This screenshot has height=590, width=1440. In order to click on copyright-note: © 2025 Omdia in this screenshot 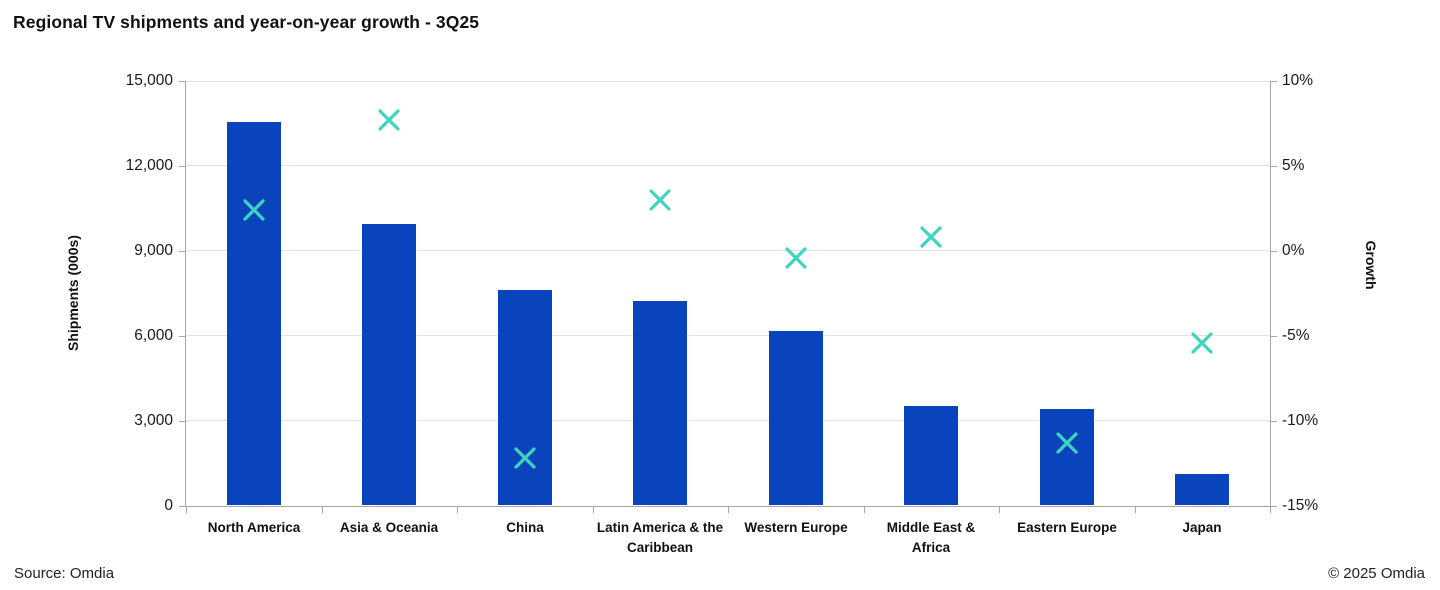, I will do `click(1376, 573)`.